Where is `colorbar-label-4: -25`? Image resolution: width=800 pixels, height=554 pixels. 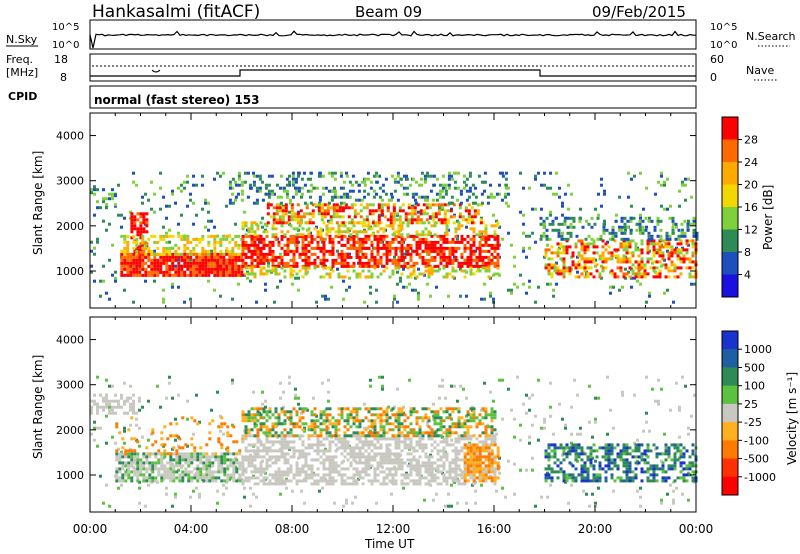
colorbar-label-4: -25 is located at coordinates (753, 422).